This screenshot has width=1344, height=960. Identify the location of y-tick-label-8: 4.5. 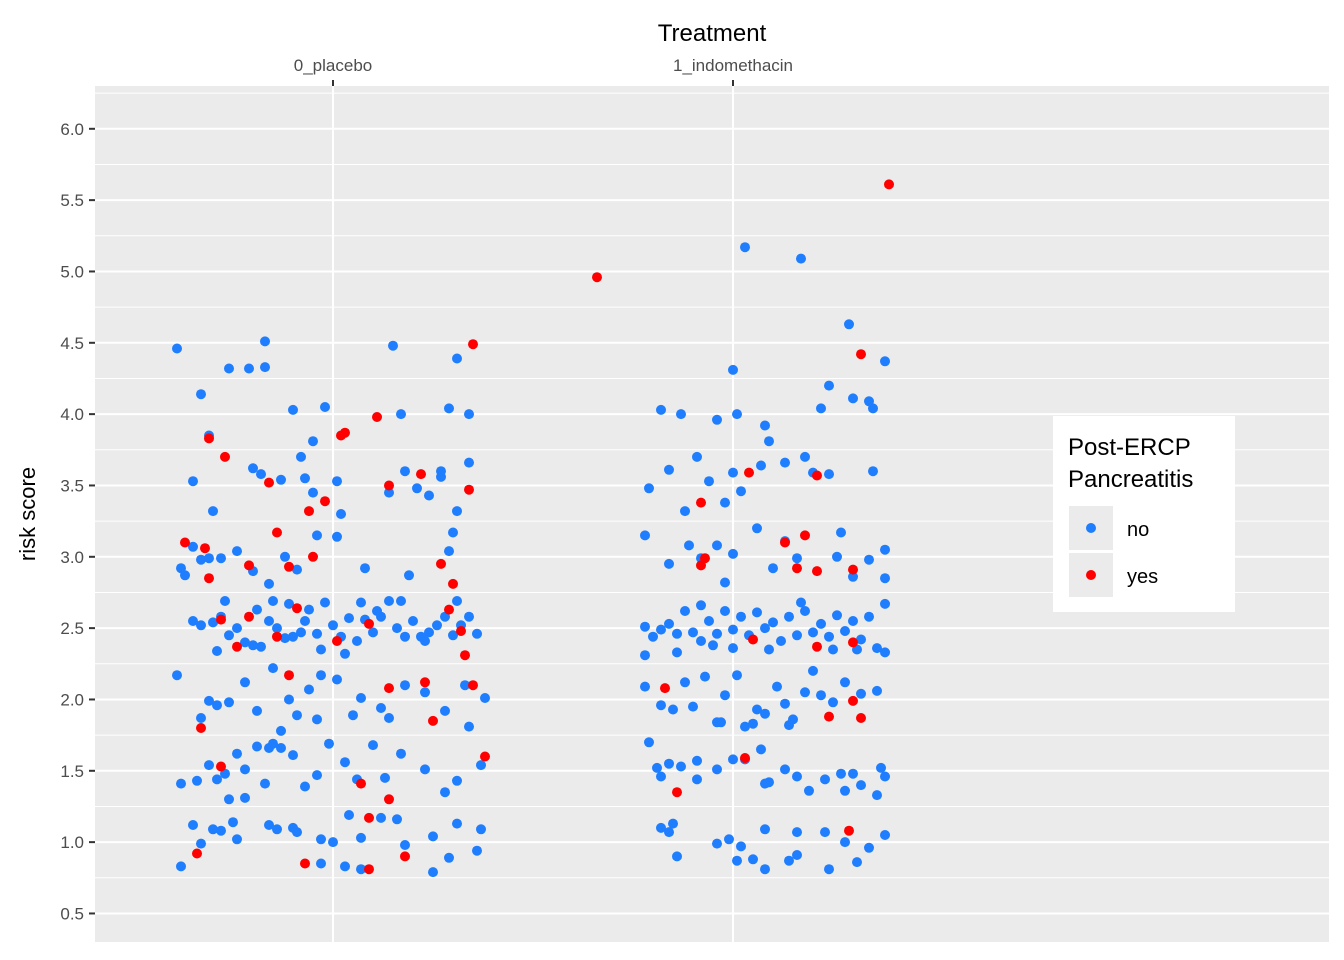
(72, 343).